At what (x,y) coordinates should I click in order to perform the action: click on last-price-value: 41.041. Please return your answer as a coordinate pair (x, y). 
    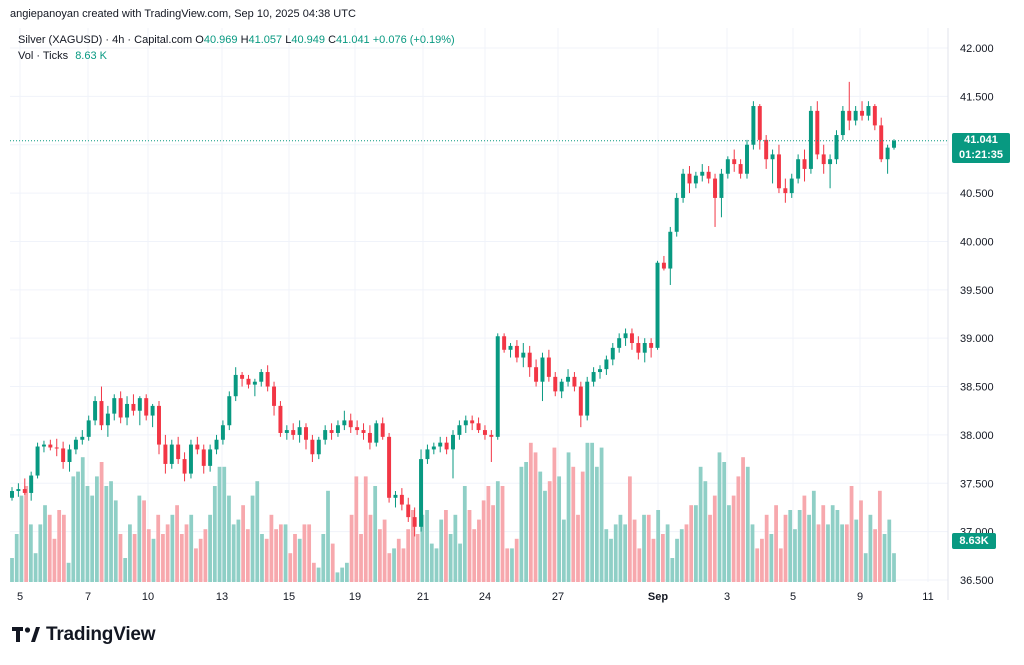
    Looking at the image, I should click on (981, 140).